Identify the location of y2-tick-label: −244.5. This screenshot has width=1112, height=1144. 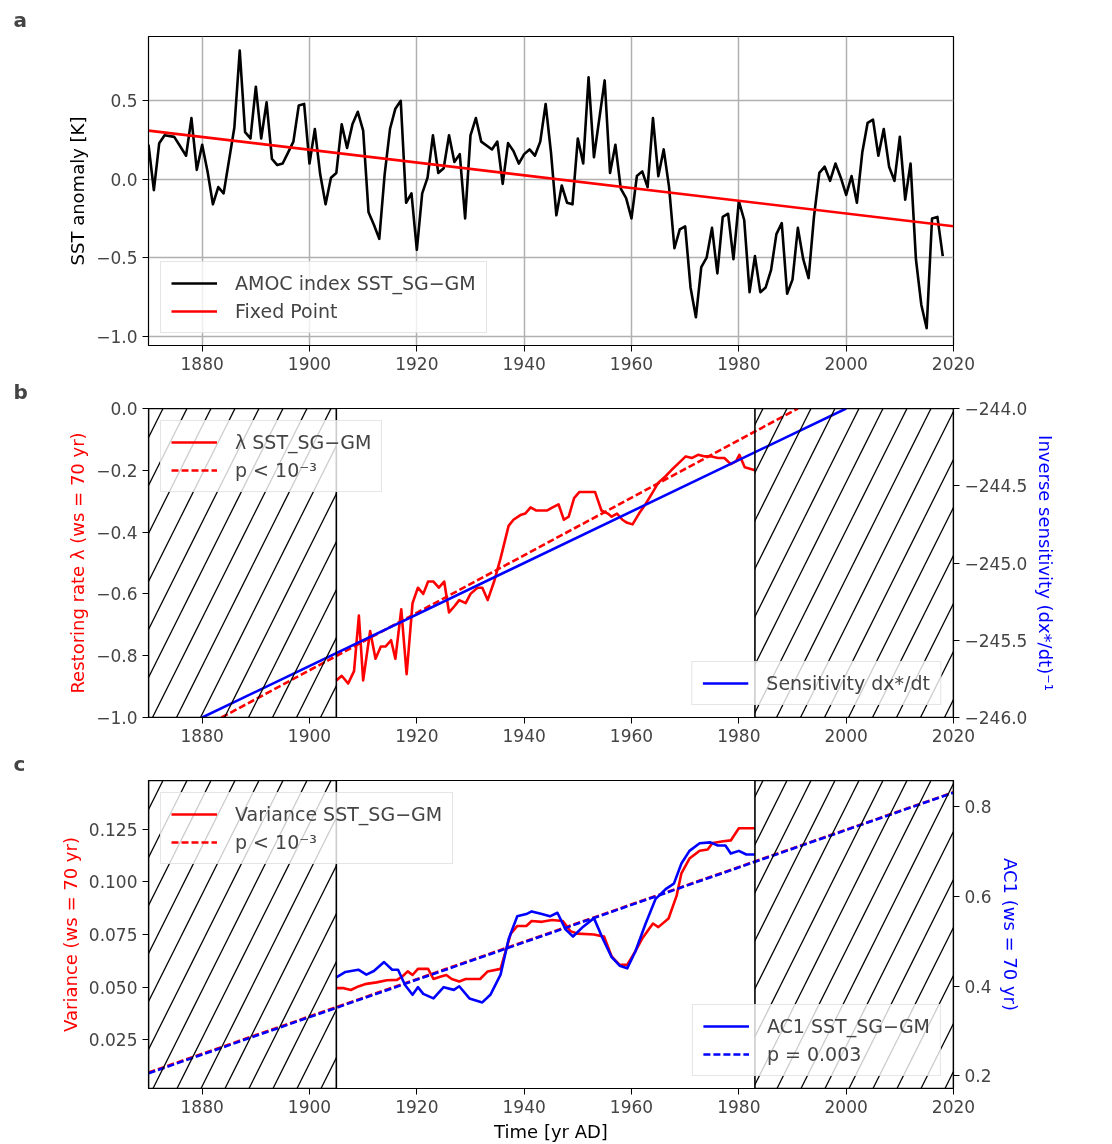
(996, 486).